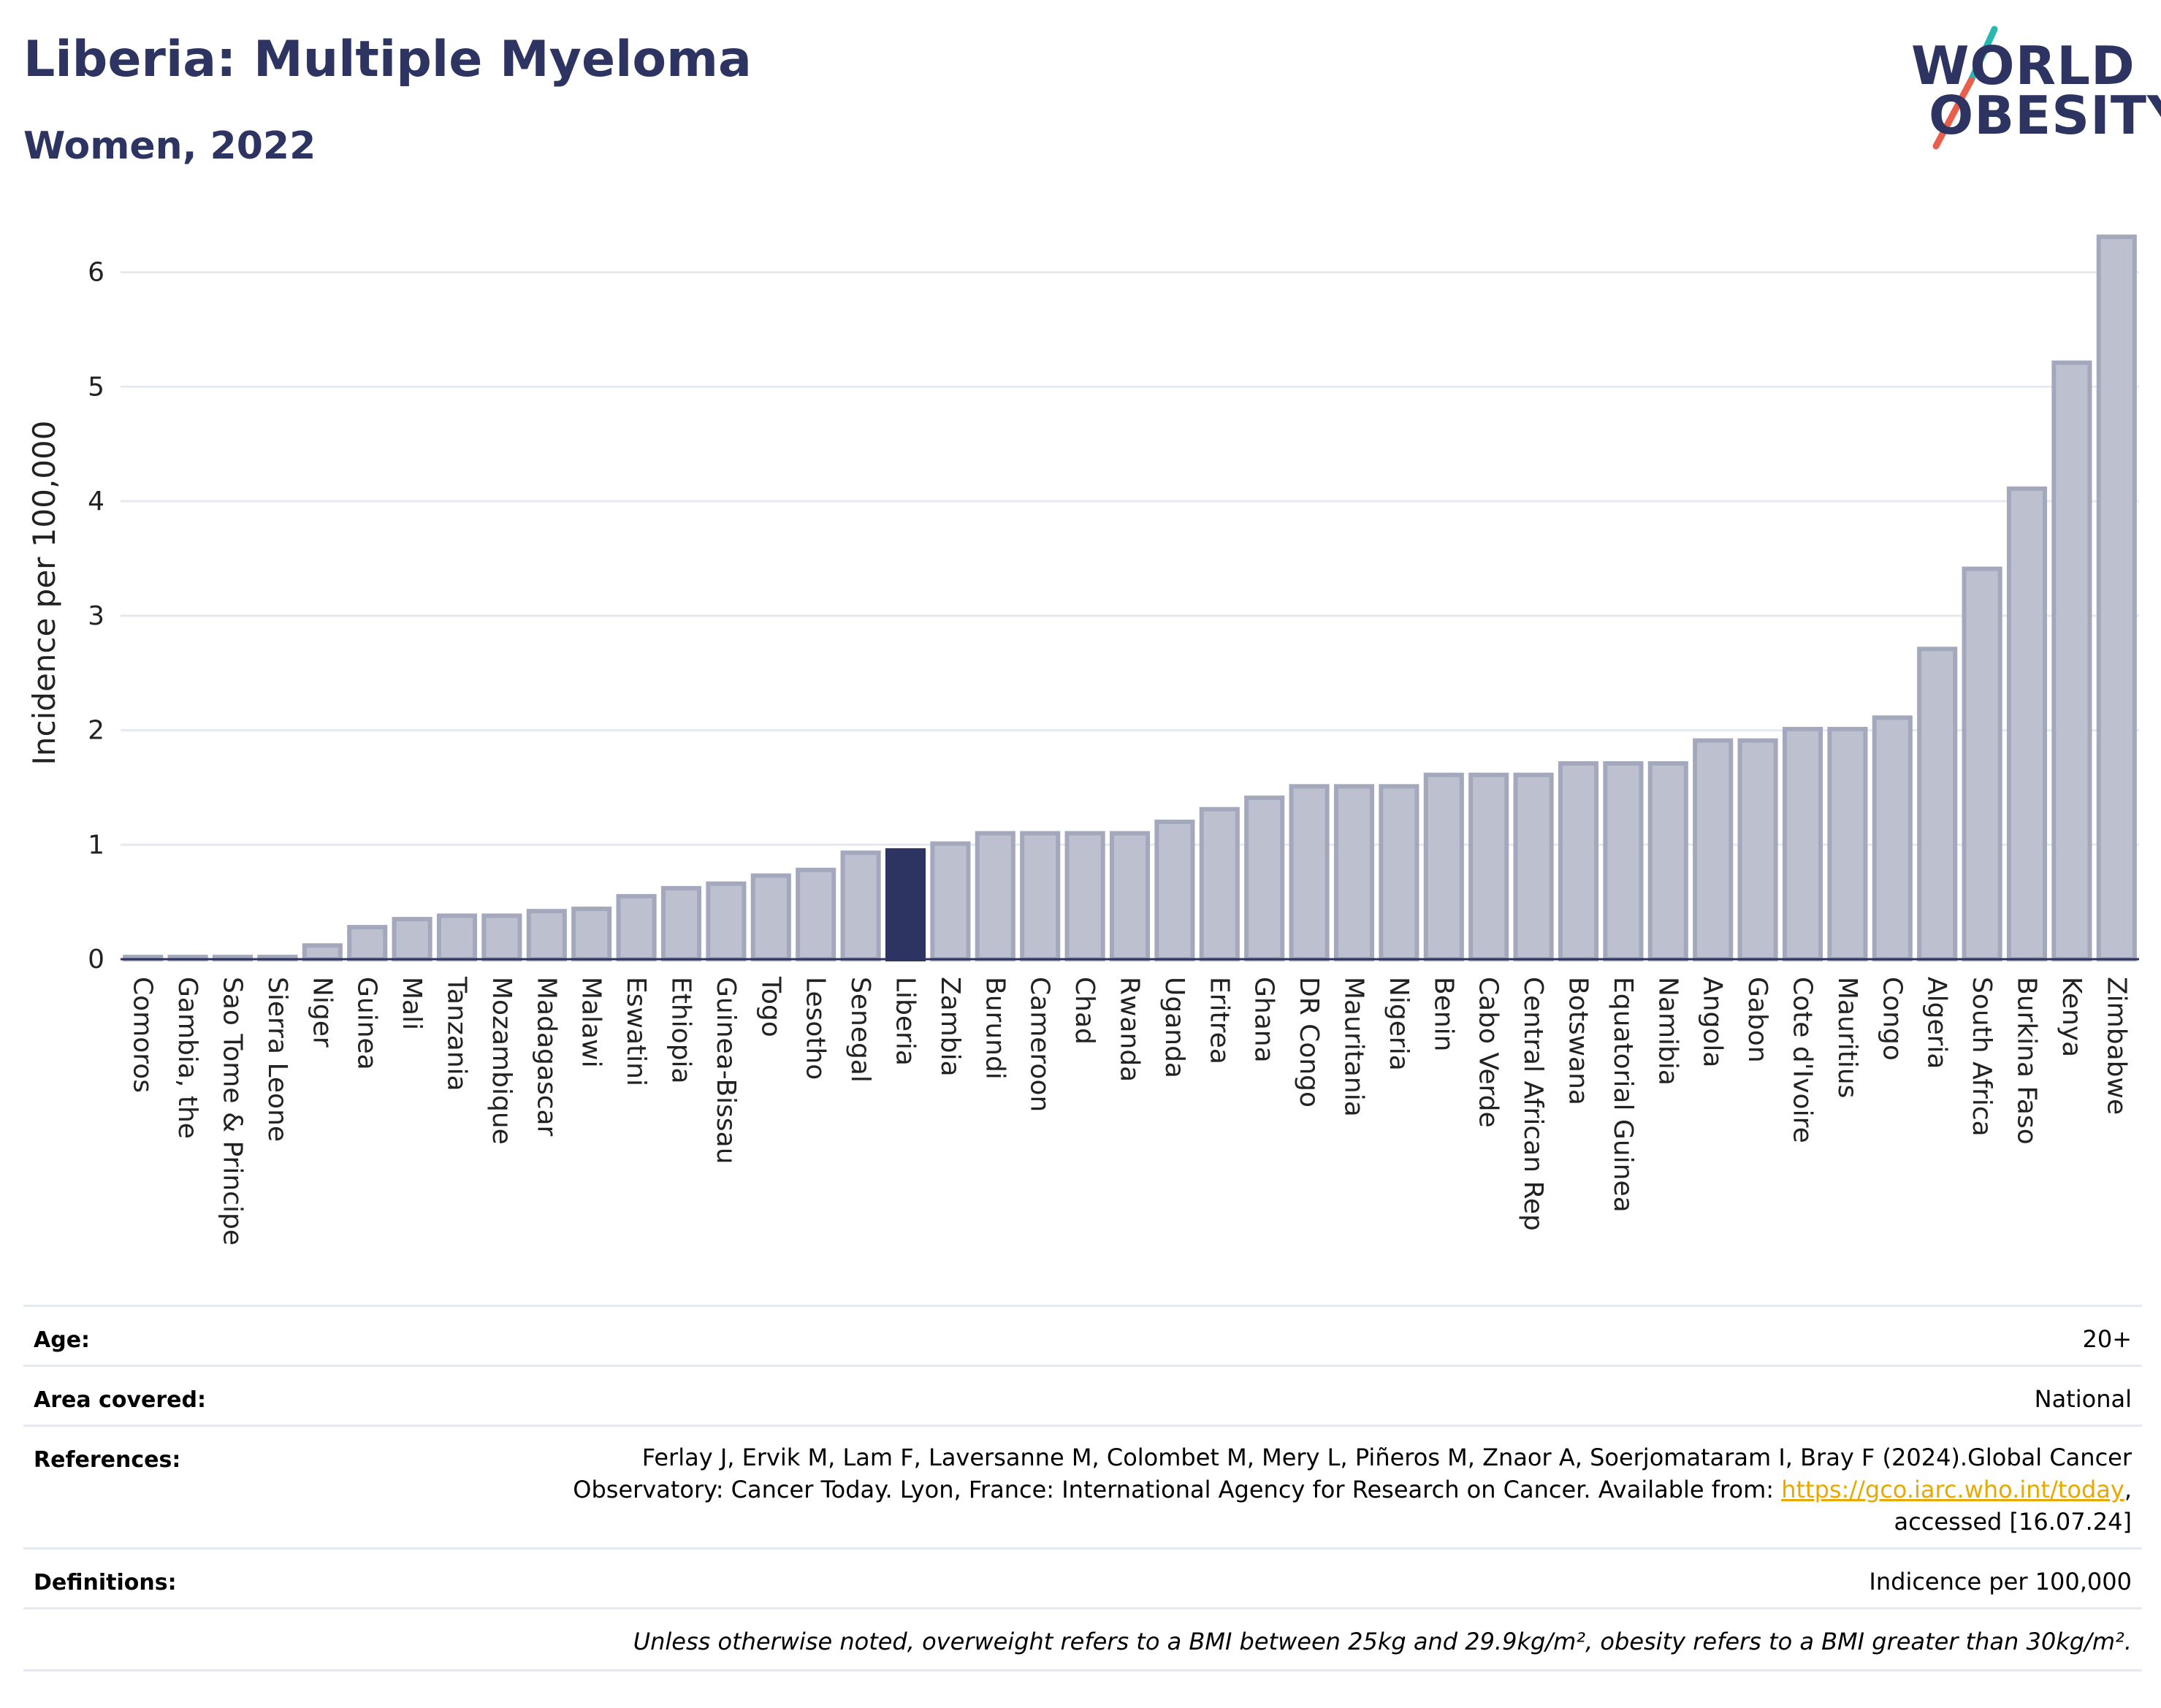 Image resolution: width=2161 pixels, height=1708 pixels. I want to click on x-tick-label: Senegal, so click(860, 1030).